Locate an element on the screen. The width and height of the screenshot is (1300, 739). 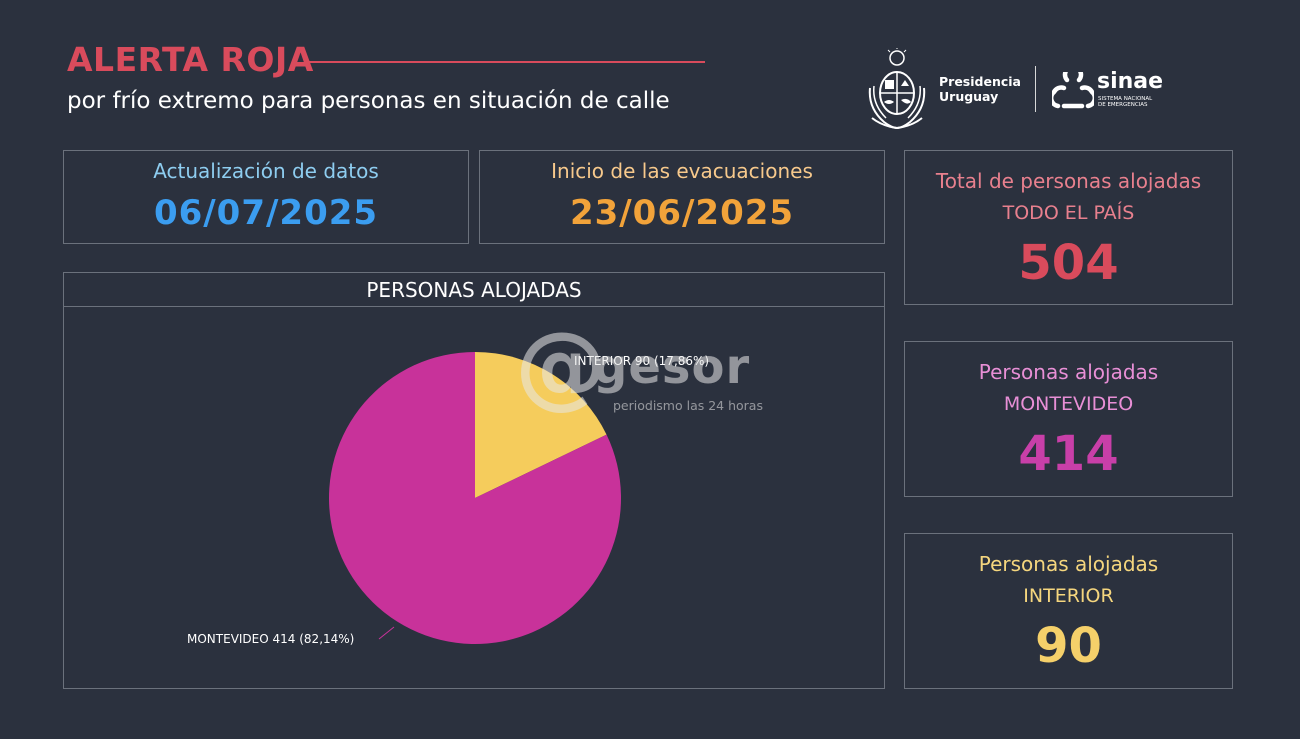
pie-label-montevideo: MONTEVIDEO 414 (82,14%) is located at coordinates (270, 639).